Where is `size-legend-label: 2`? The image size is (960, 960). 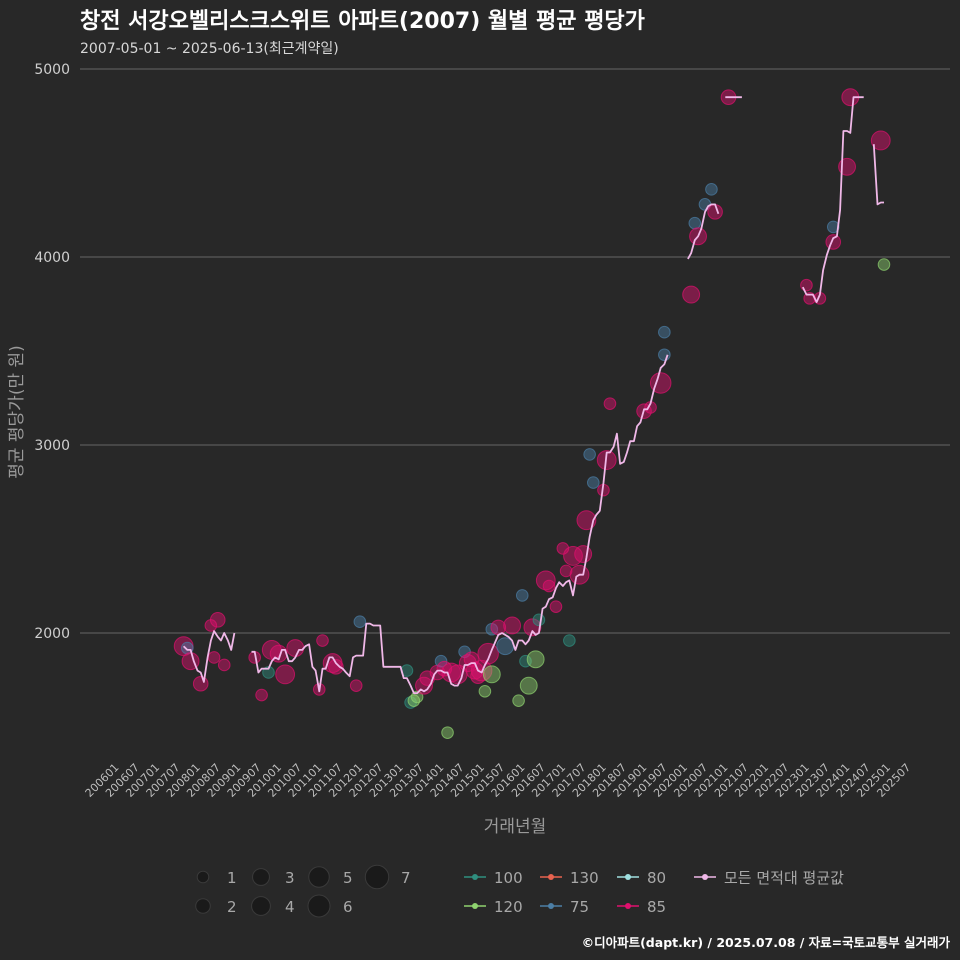 size-legend-label: 2 is located at coordinates (232, 907).